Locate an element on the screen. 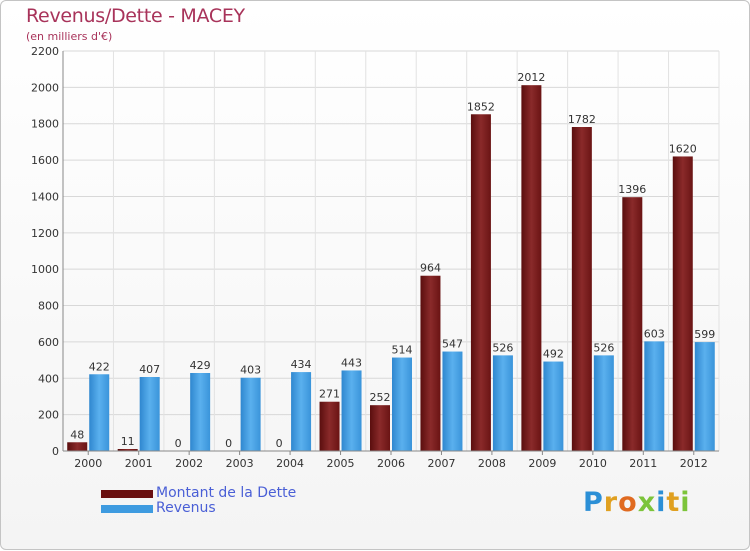  data-label-revenus: 603 is located at coordinates (654, 333).